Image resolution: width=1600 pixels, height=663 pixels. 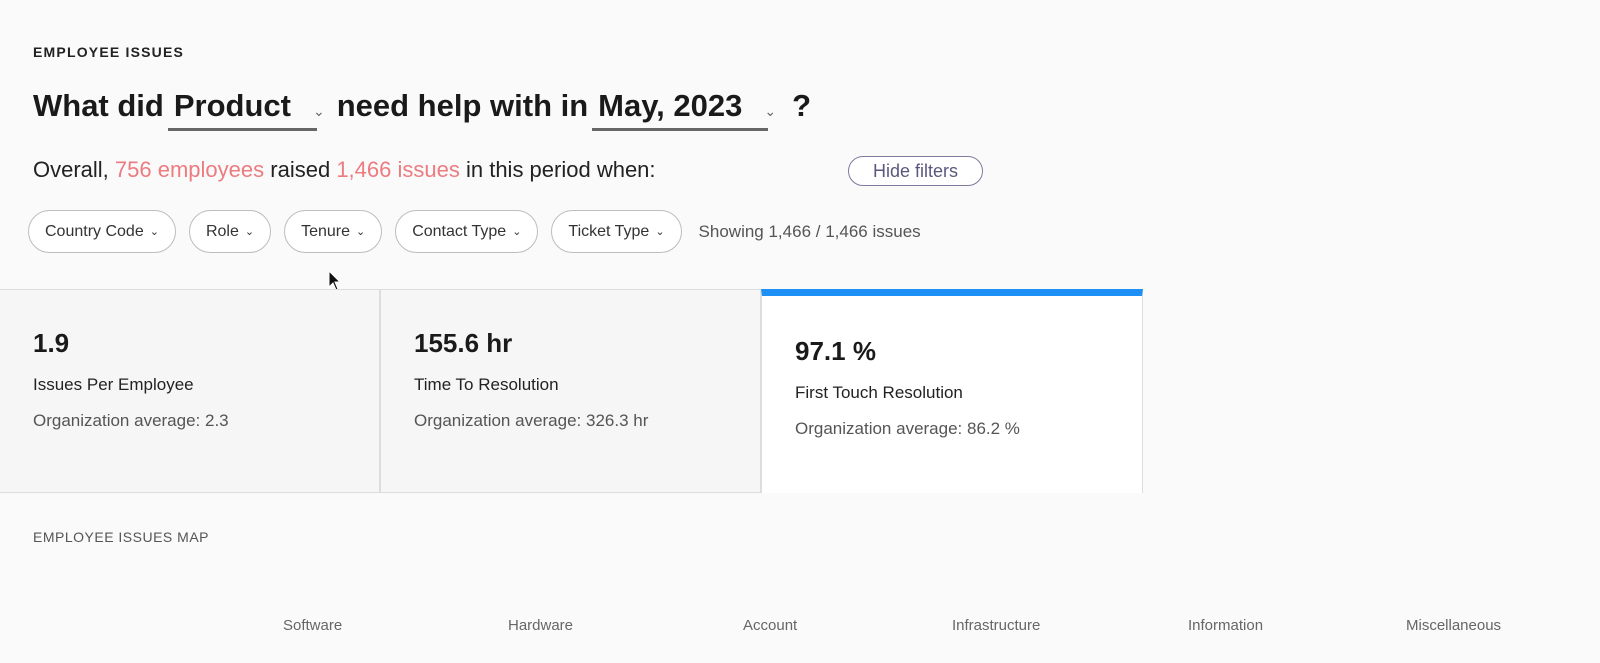 I want to click on filter-contact-type: Contact Type ⌄, so click(x=467, y=231).